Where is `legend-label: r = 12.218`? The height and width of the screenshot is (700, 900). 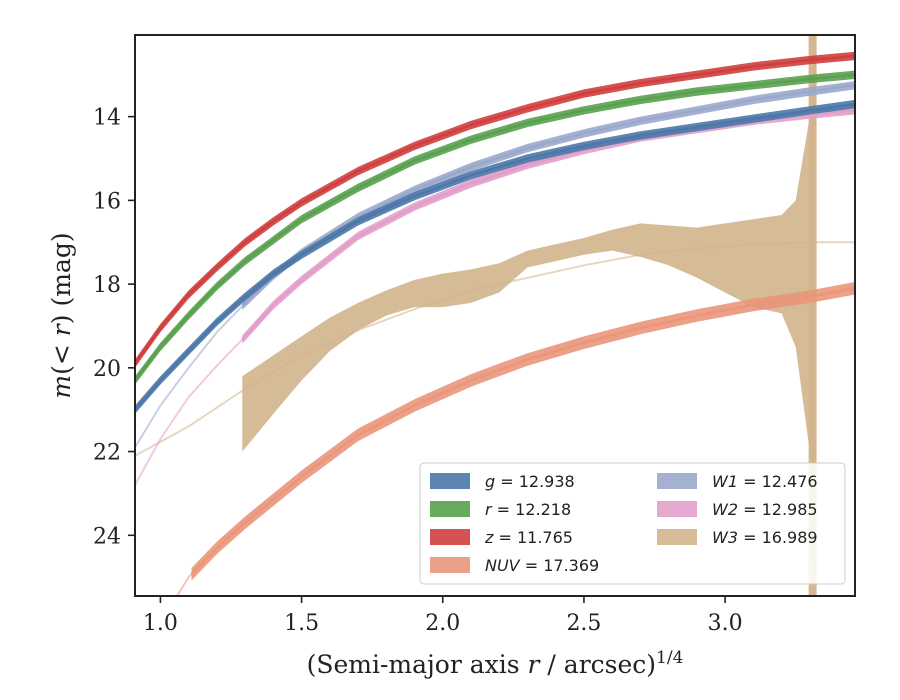 legend-label: r = 12.218 is located at coordinates (528, 509).